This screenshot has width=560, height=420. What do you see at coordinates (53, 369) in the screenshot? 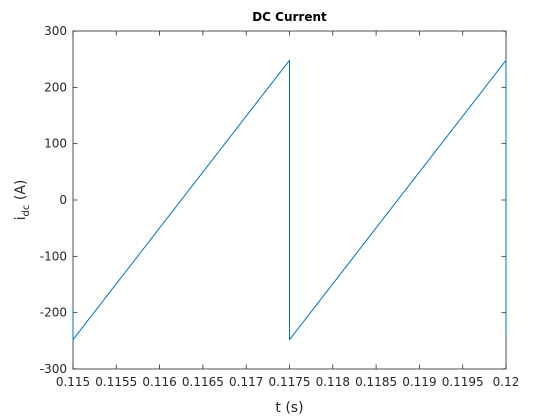
I see `y-tick-label: -300` at bounding box center [53, 369].